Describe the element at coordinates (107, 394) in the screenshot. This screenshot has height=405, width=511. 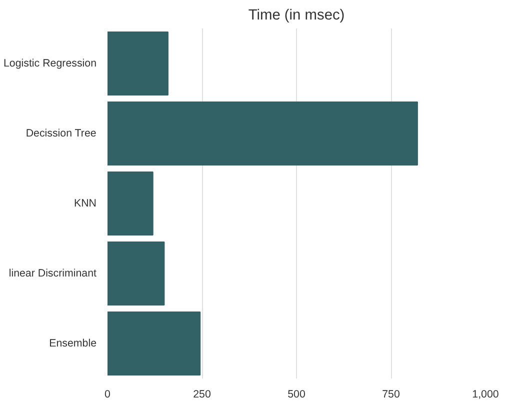
I see `x-tick-label: 0` at that location.